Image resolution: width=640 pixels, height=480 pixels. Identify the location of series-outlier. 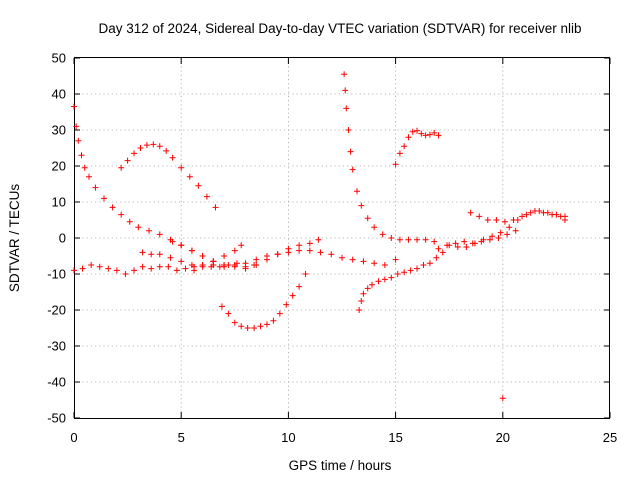
(502, 398).